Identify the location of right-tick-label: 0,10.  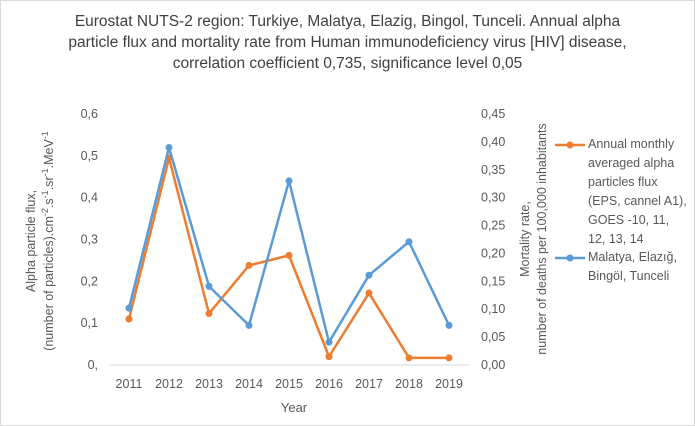
(493, 309).